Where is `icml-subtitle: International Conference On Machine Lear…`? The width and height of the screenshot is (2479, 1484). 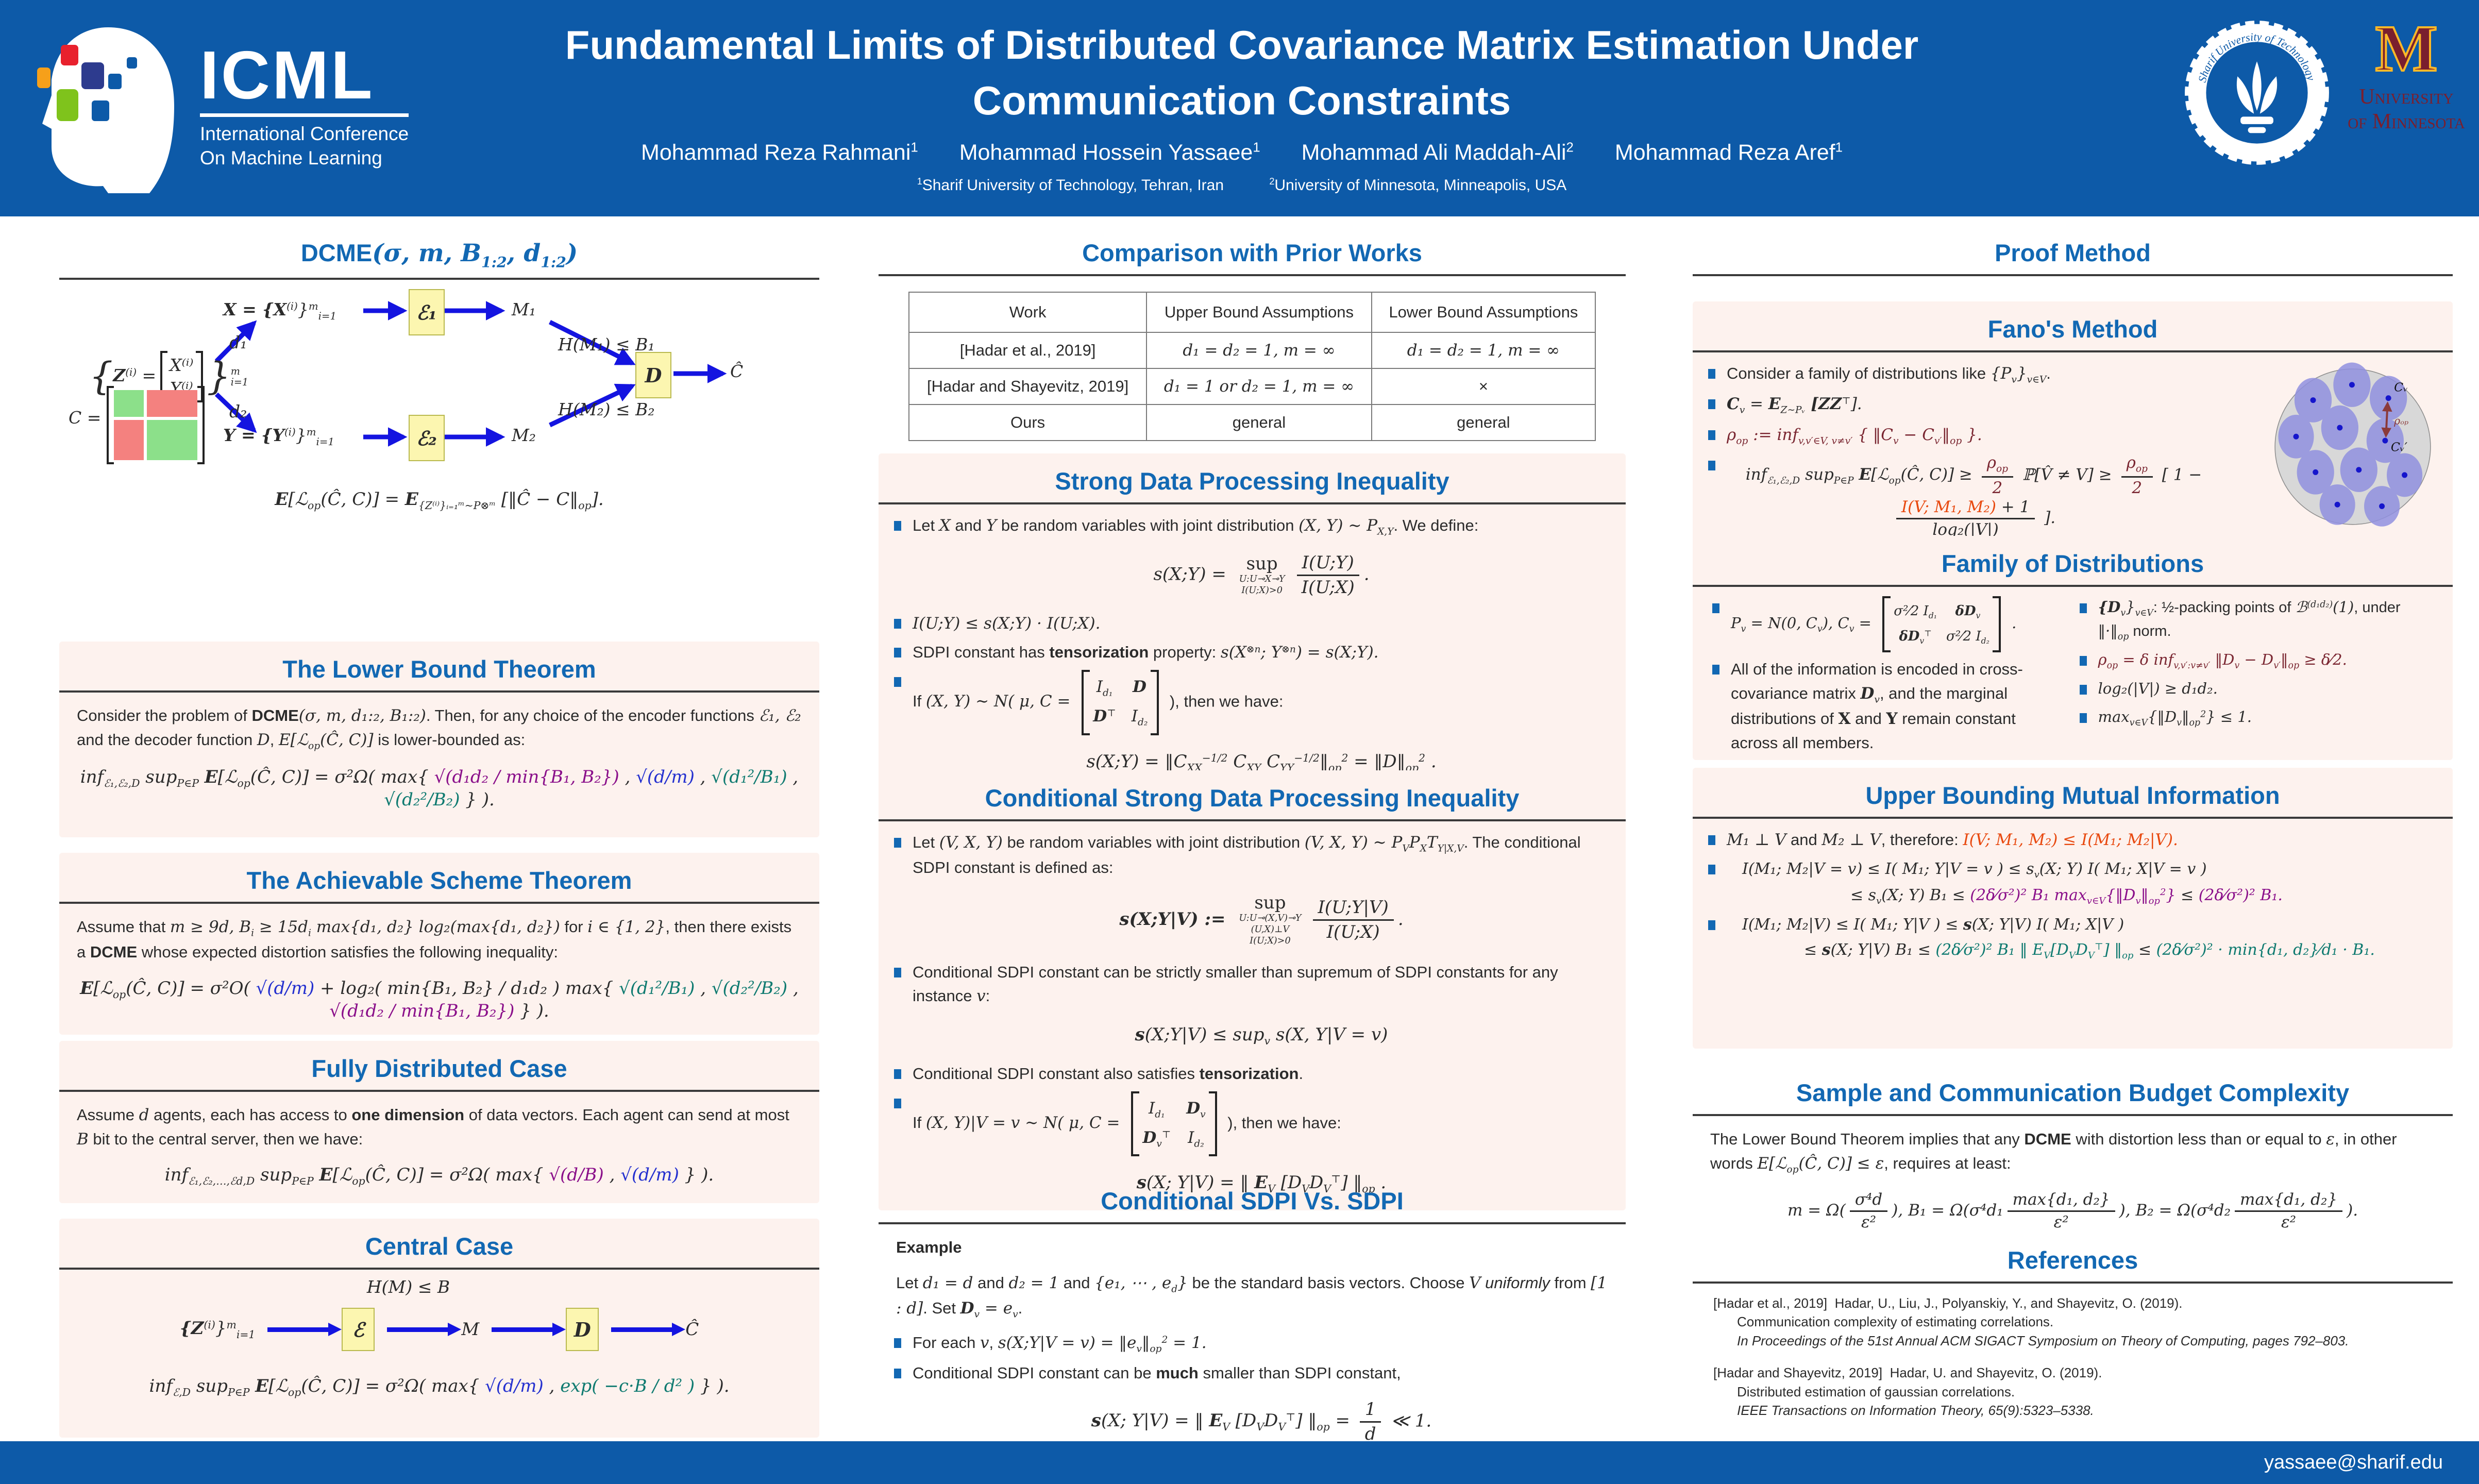
icml-subtitle: International Conference On Machine Lear… is located at coordinates (304, 145).